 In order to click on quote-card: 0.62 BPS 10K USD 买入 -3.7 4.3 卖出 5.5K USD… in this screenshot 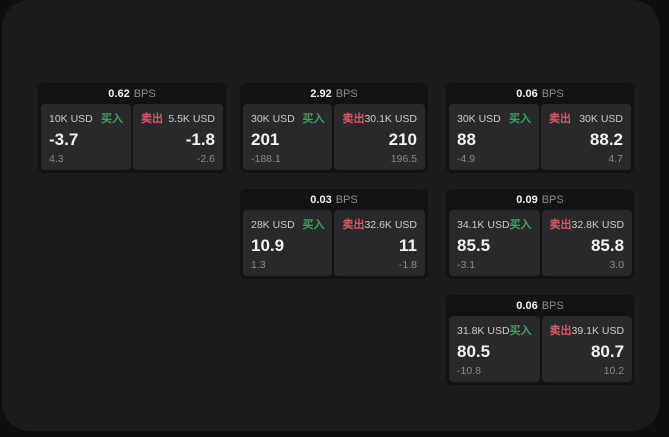, I will do `click(132, 128)`.